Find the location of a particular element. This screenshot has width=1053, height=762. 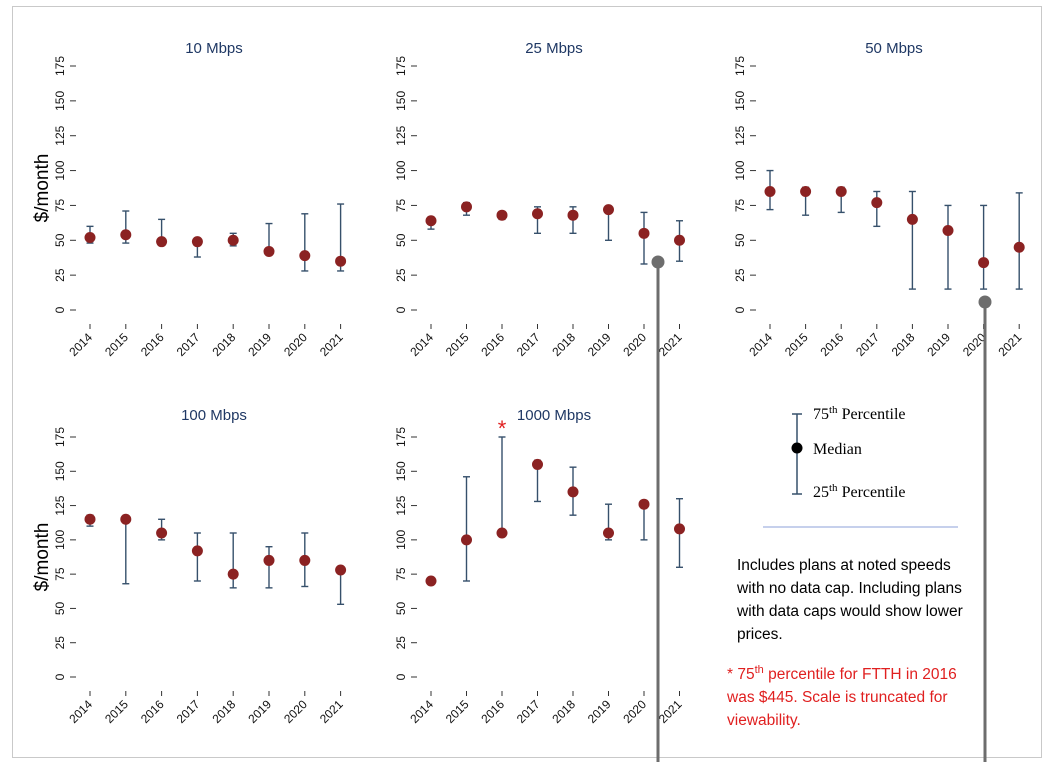

footnote-line-2: was $445. Scale is truncated for is located at coordinates (837, 697).